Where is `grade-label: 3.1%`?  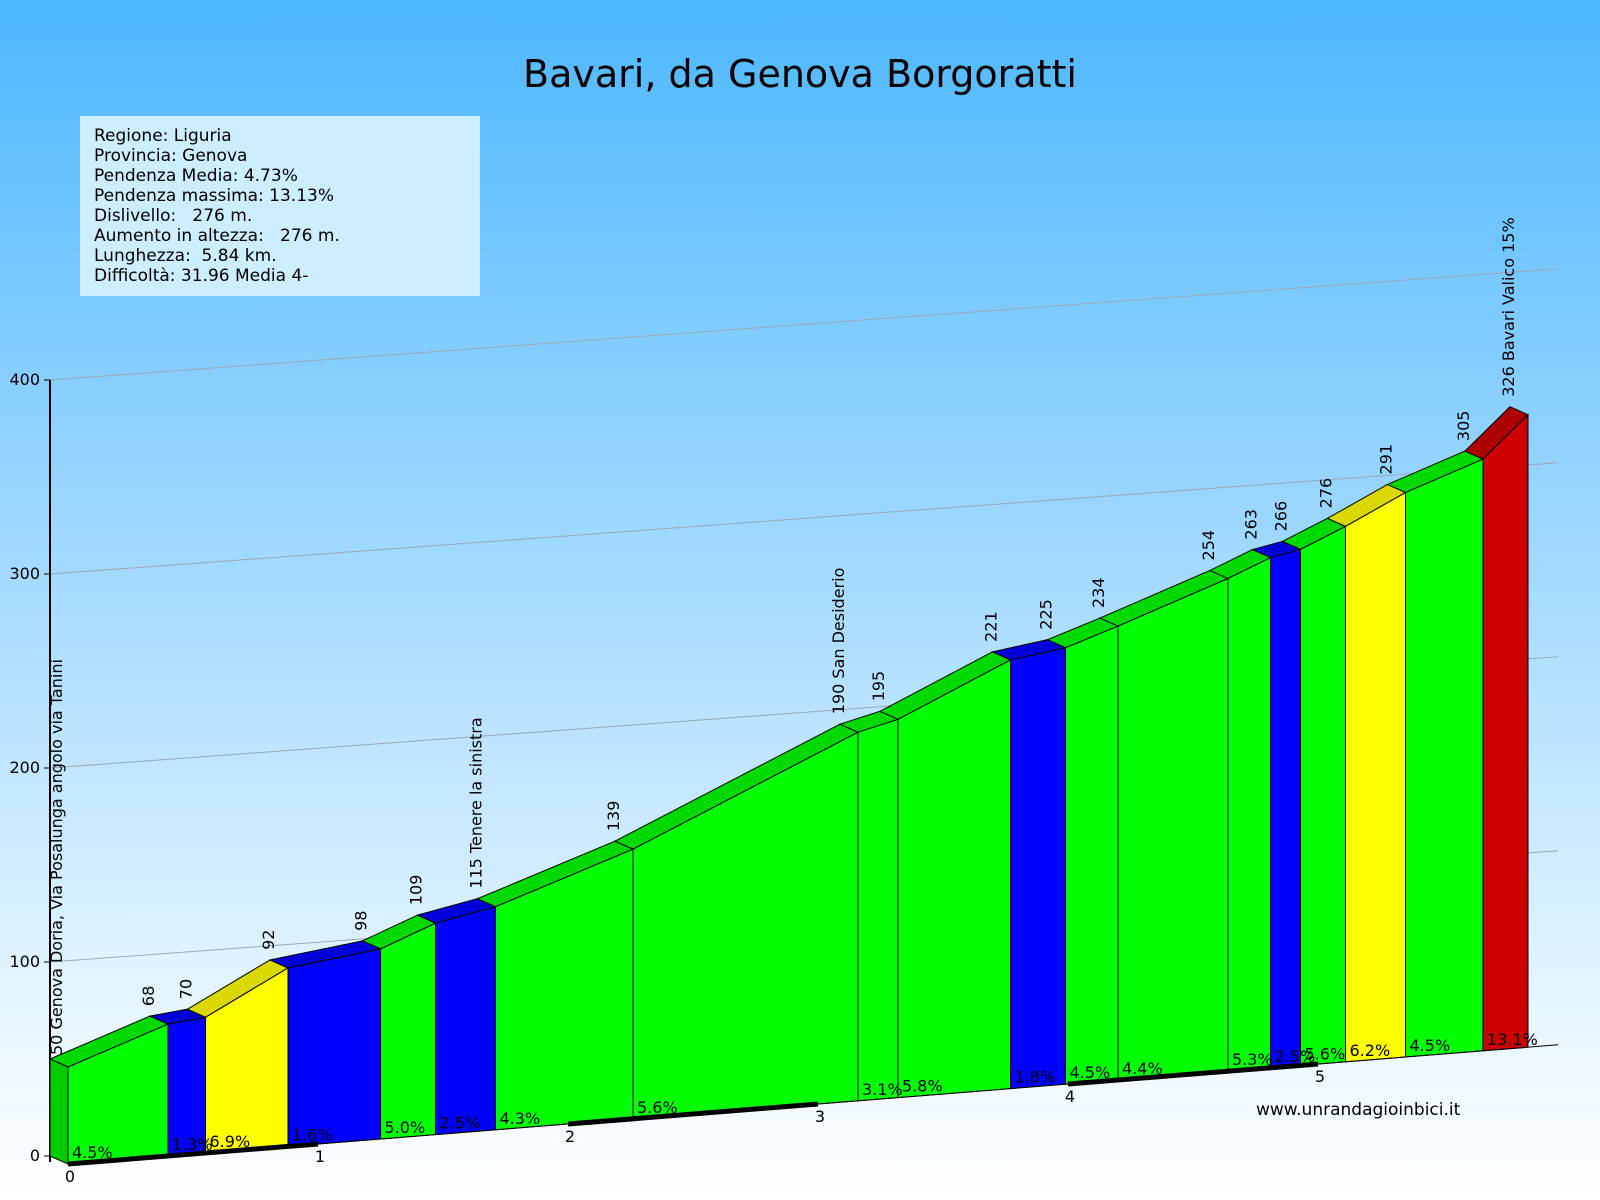 grade-label: 3.1% is located at coordinates (882, 1089).